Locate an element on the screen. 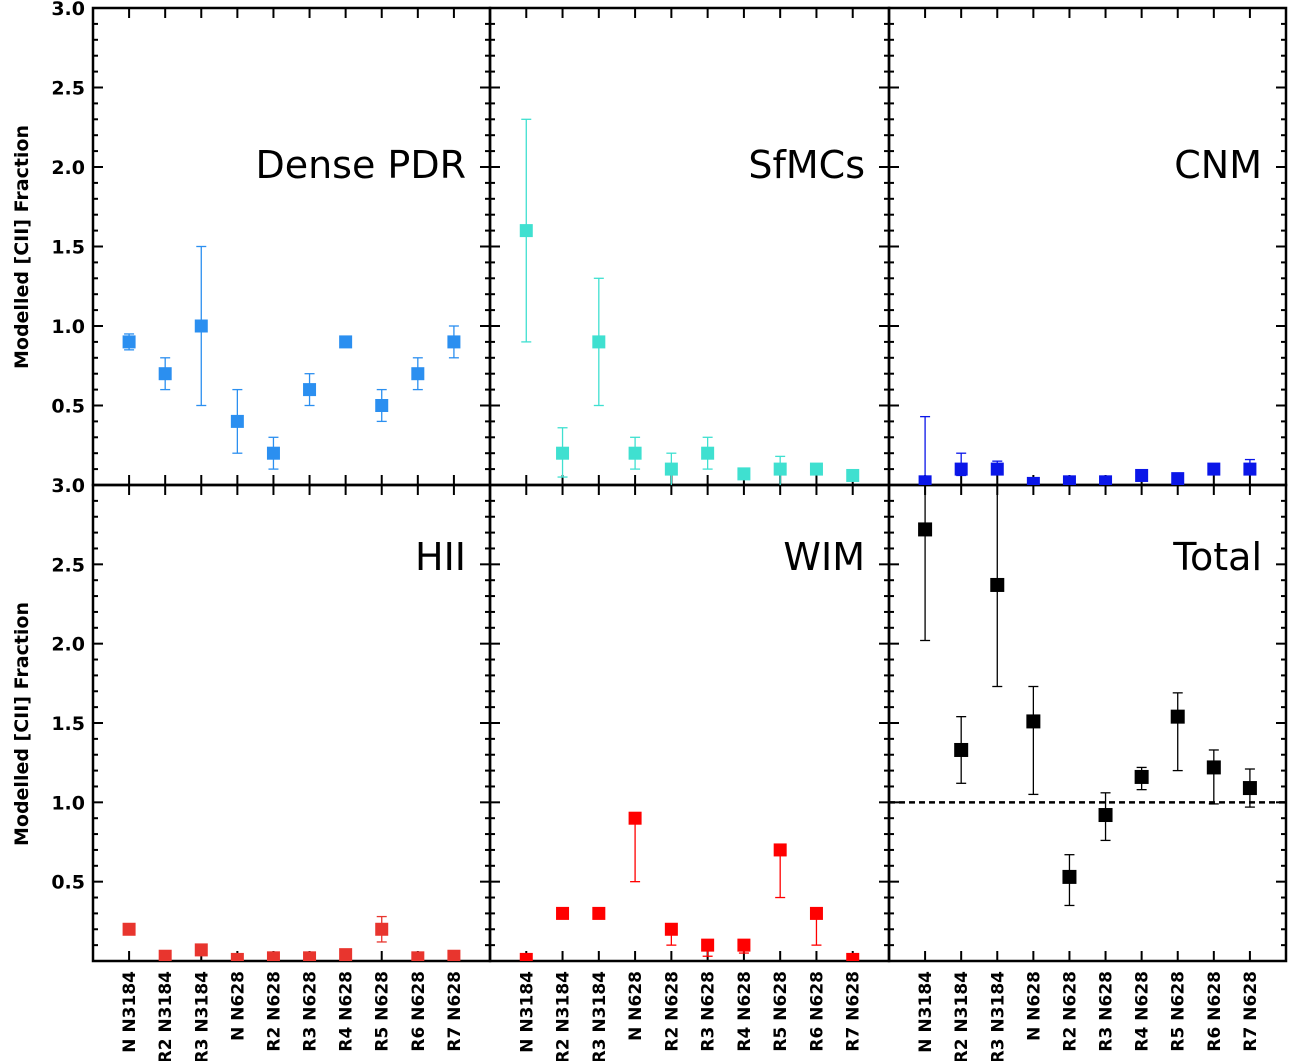  y-tick-label: 0.5 is located at coordinates (68, 407).